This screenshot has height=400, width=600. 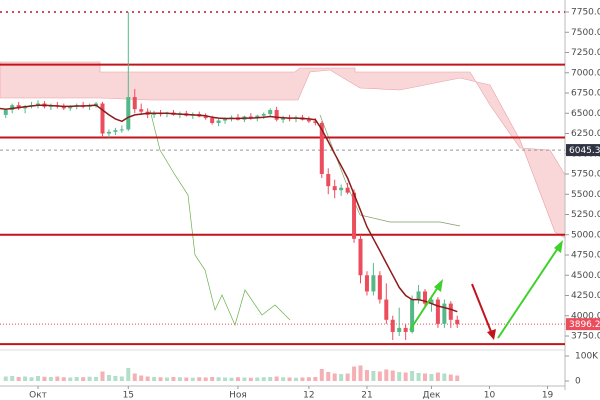 What do you see at coordinates (585, 94) in the screenshot?
I see `y-tick-label: 6750.00` at bounding box center [585, 94].